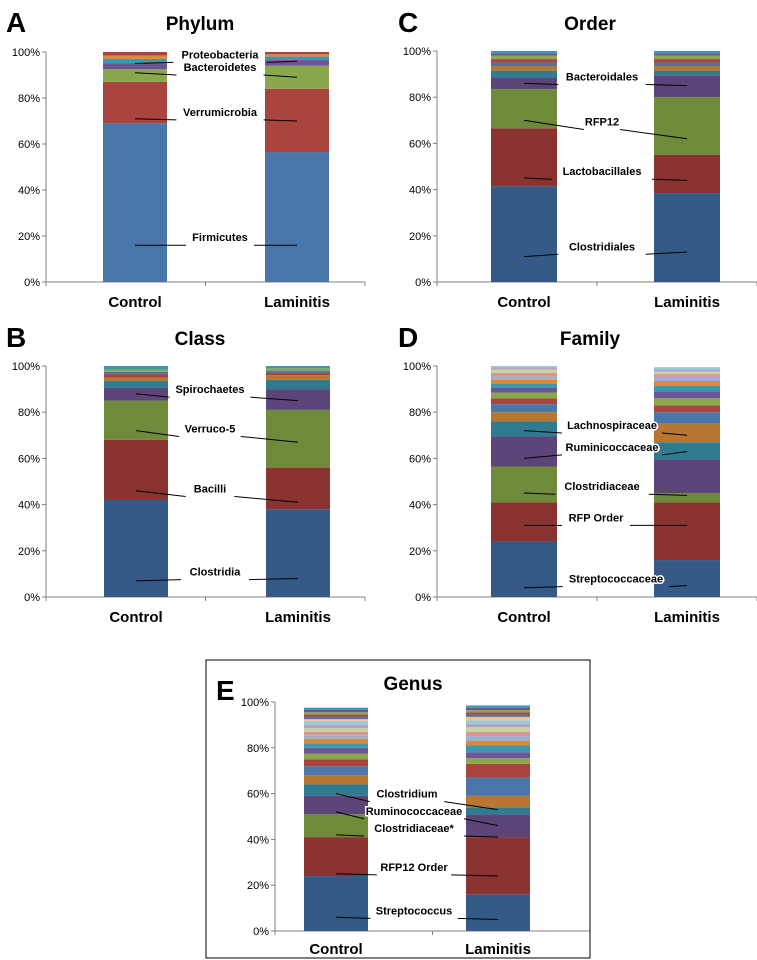 This screenshot has height=960, width=757. What do you see at coordinates (16, 337) in the screenshot?
I see `panel-letter-b: B` at bounding box center [16, 337].